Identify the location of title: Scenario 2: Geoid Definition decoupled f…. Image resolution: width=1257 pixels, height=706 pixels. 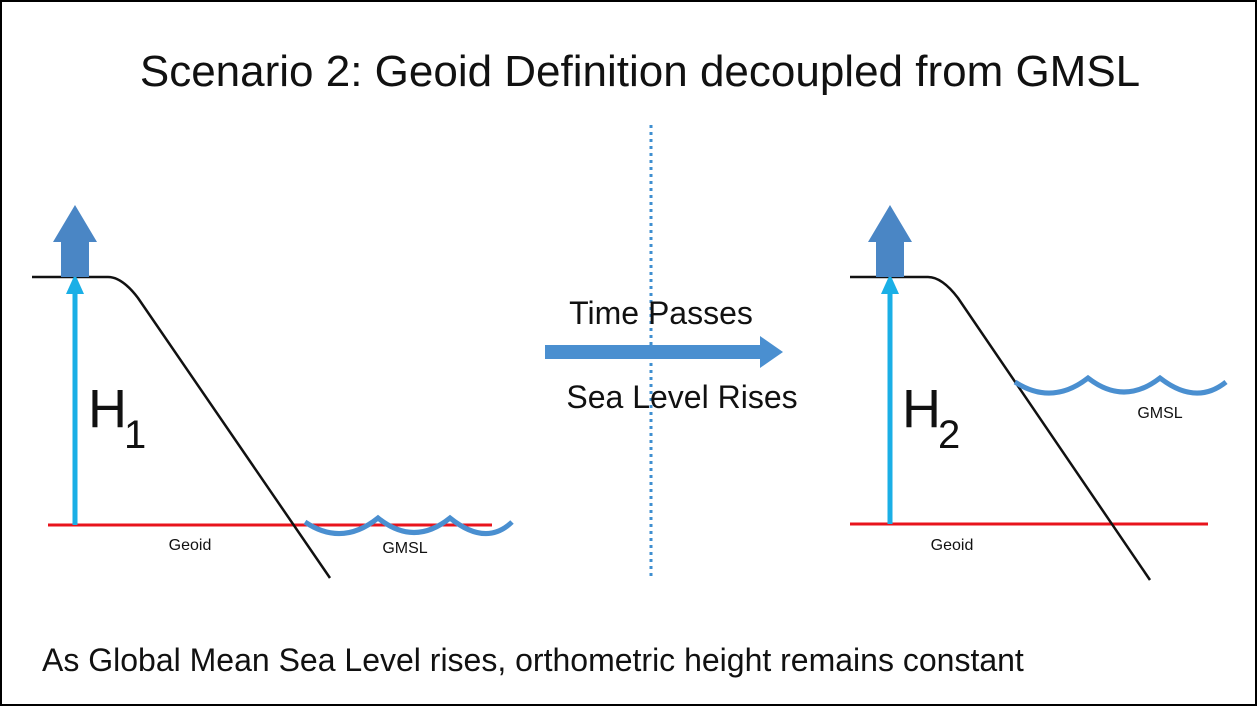
(640, 71).